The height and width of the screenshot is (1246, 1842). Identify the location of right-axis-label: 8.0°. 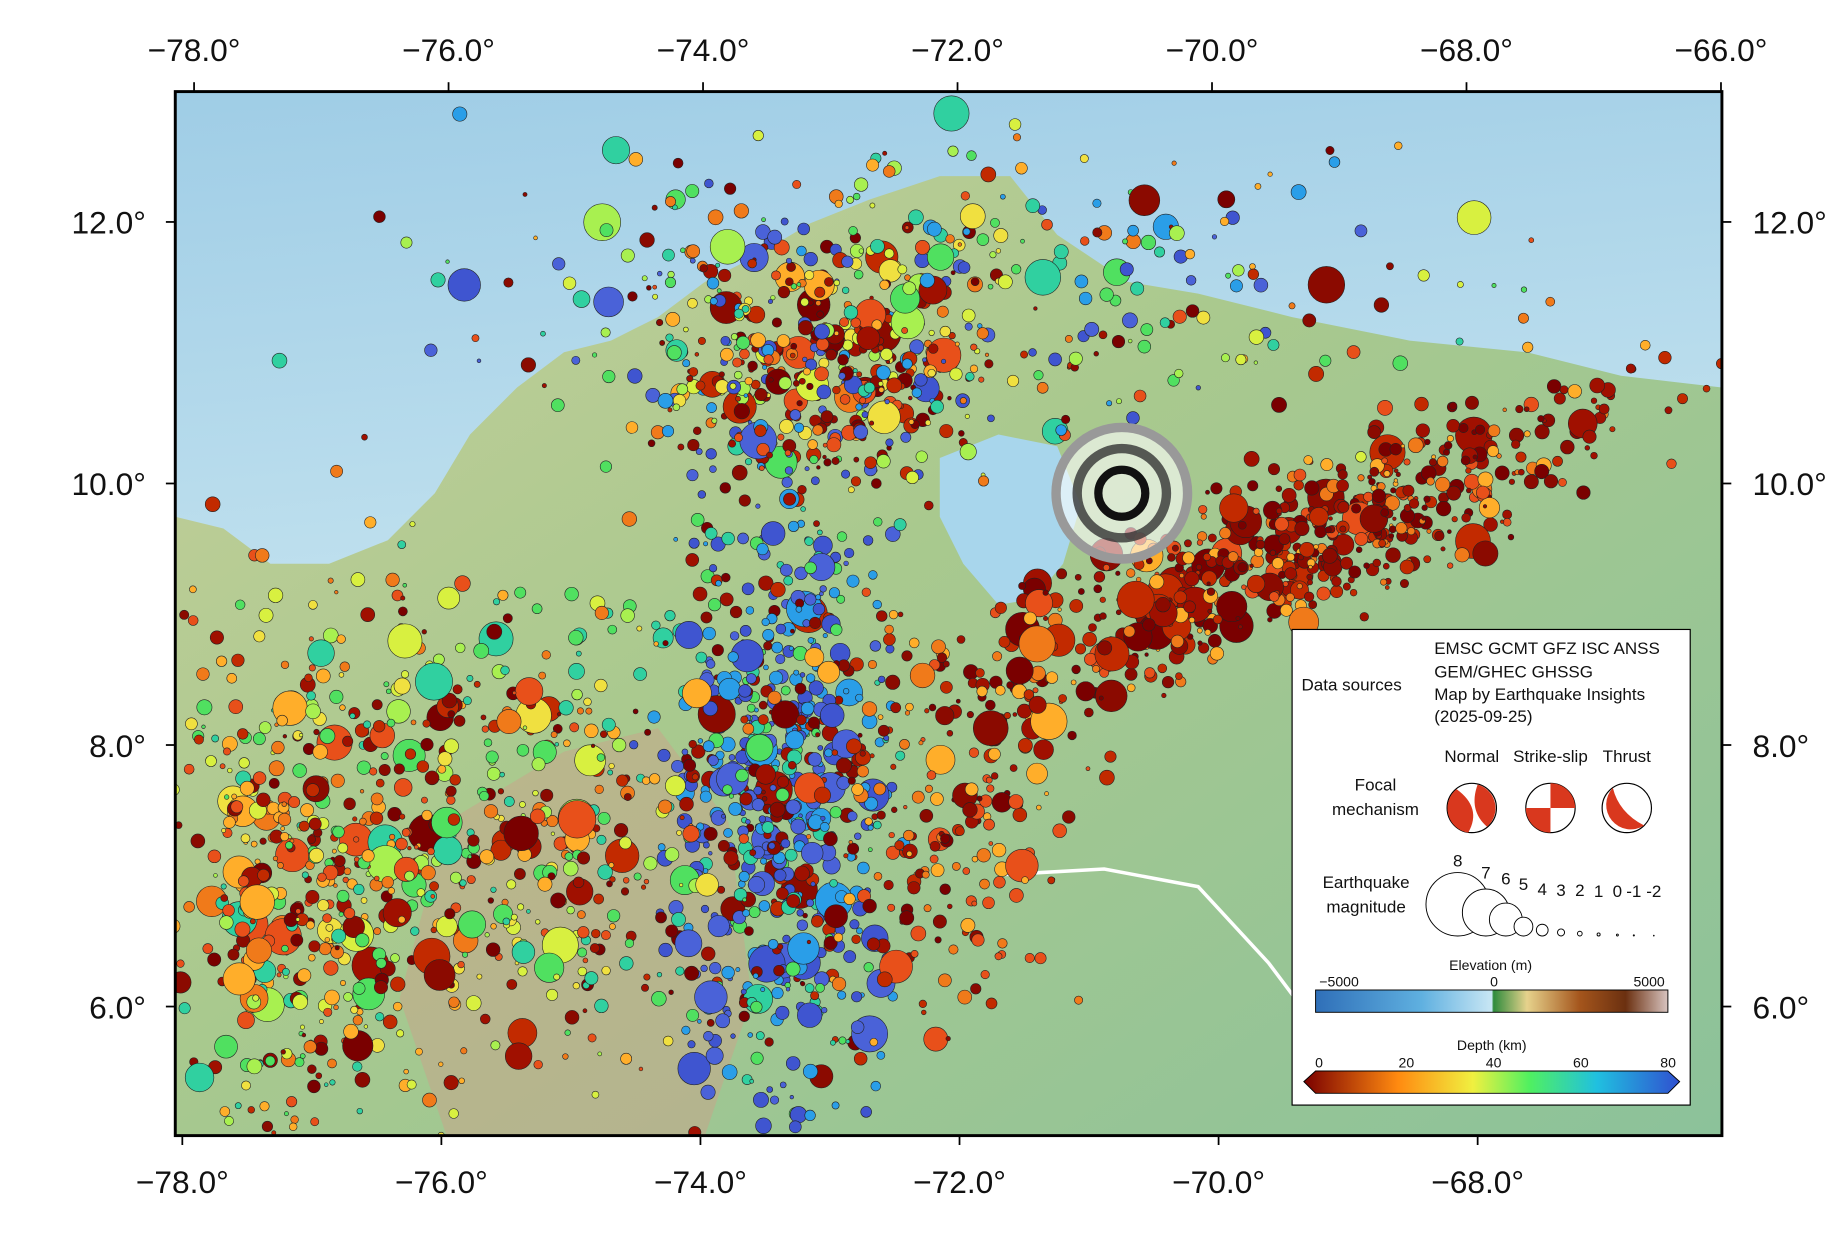
(1780, 746).